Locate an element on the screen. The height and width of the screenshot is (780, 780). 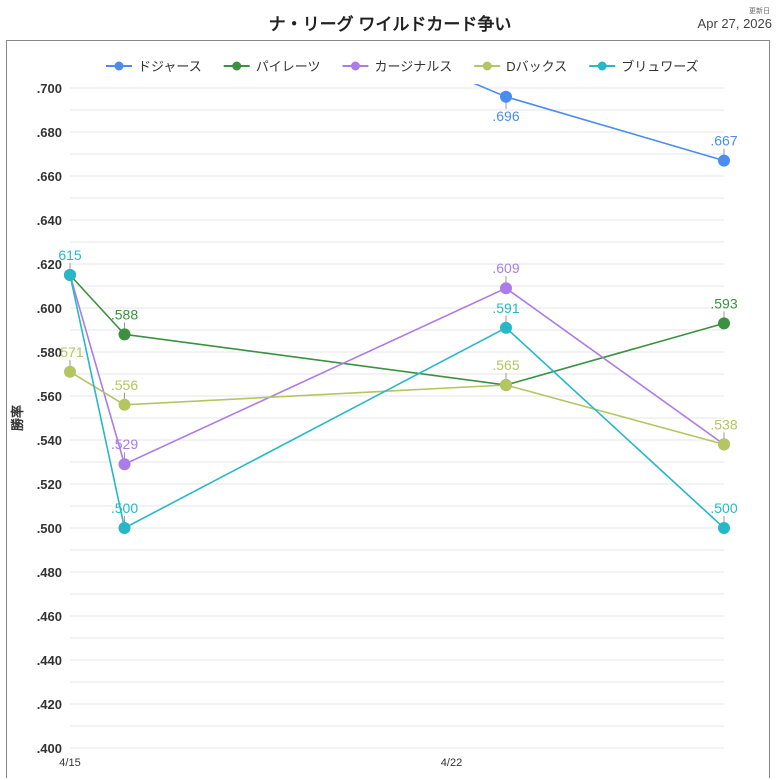
y-tick-label: .540 is located at coordinates (49, 440).